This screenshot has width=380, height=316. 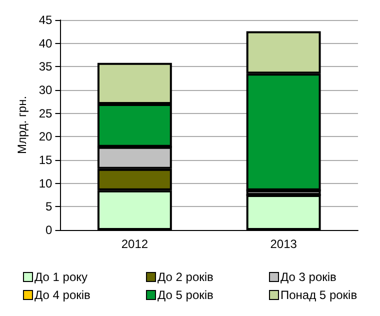 What do you see at coordinates (45, 113) in the screenshot?
I see `y-tick-label: 25` at bounding box center [45, 113].